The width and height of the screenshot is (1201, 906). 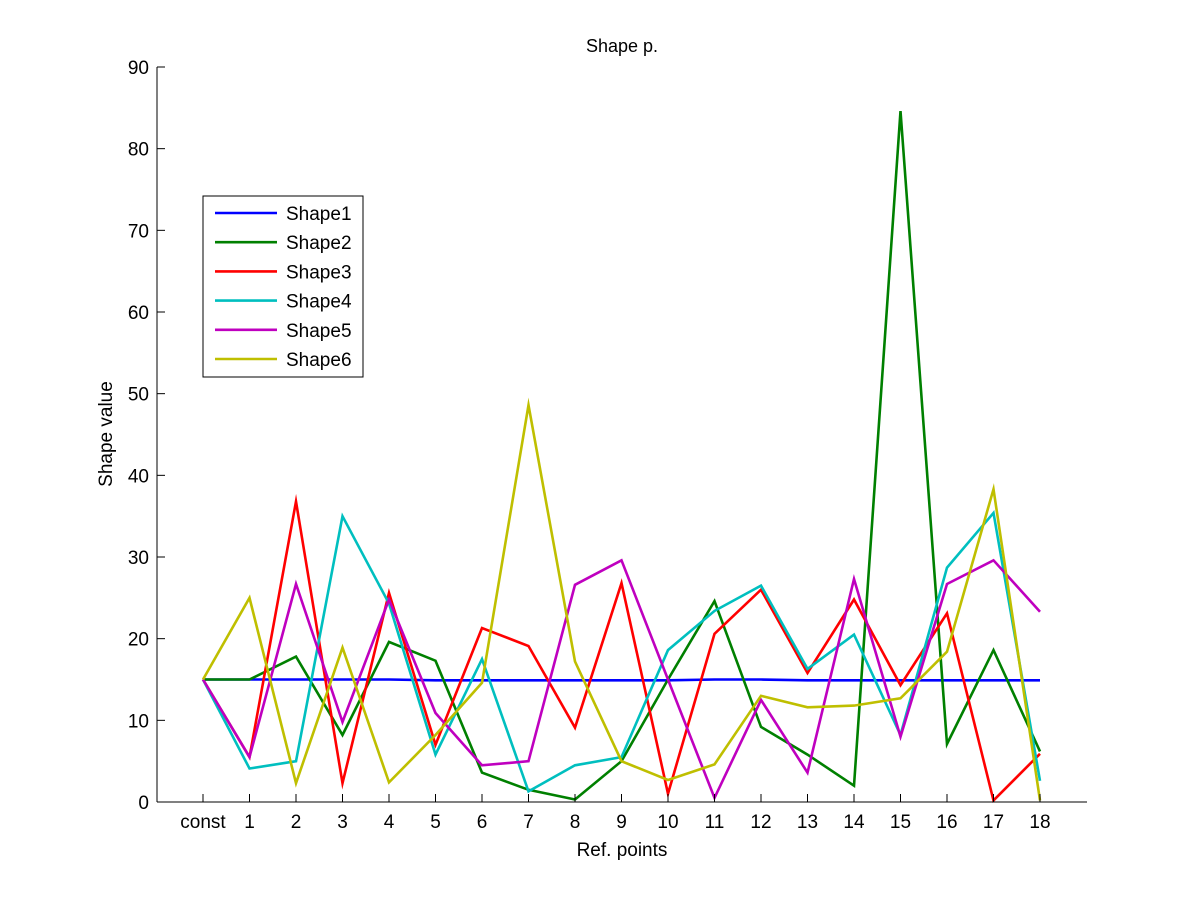 I want to click on legend-label-shape2: Shape2, so click(x=319, y=243).